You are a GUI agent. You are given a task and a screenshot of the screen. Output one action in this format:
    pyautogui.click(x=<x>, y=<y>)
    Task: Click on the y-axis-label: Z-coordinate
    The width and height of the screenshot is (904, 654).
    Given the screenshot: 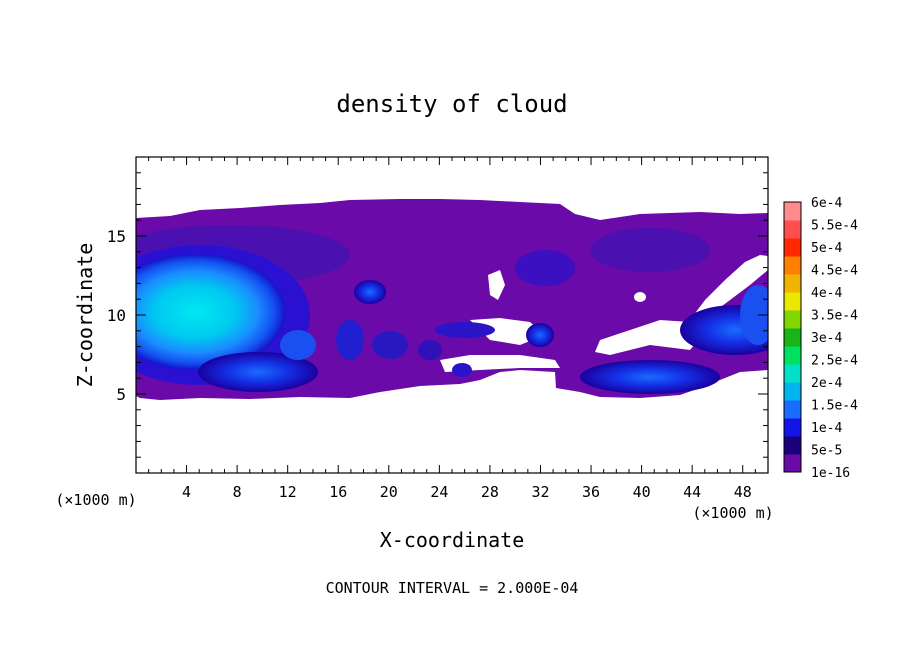 What is the action you would take?
    pyautogui.click(x=85, y=315)
    